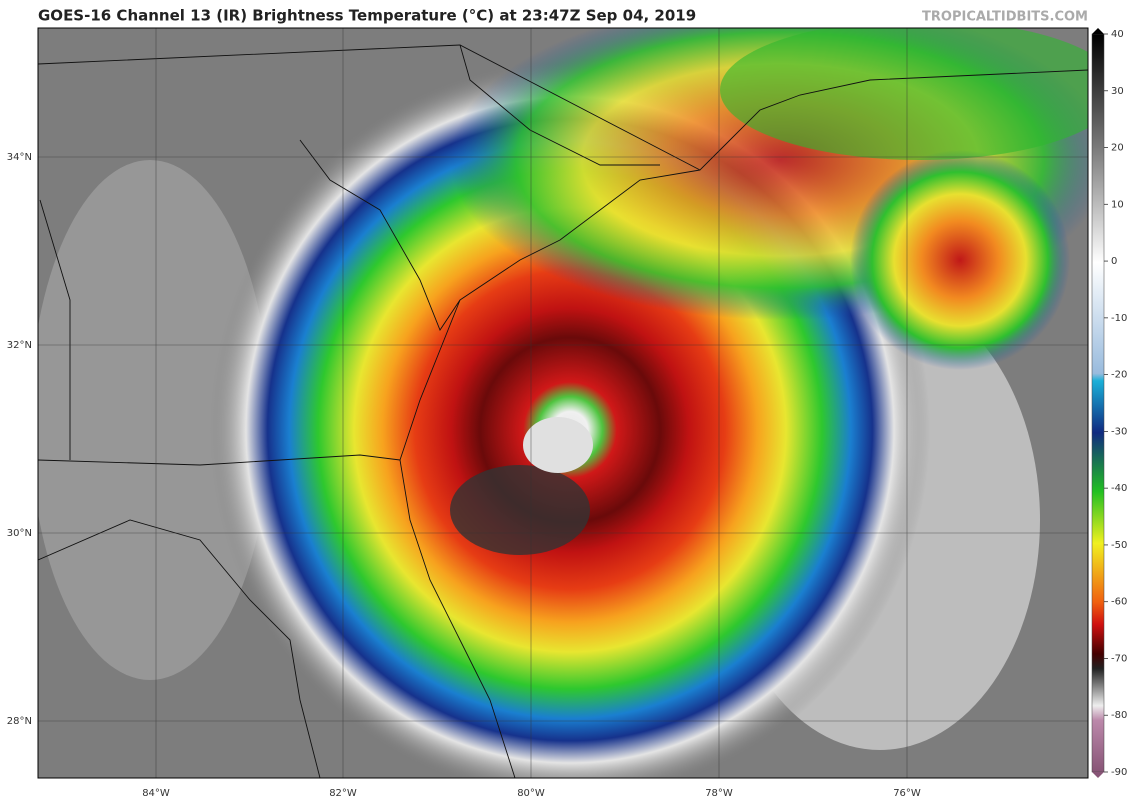 This screenshot has height=804, width=1136. Describe the element at coordinates (1117, 91) in the screenshot. I see `colorbar-tick-label: 30` at that location.